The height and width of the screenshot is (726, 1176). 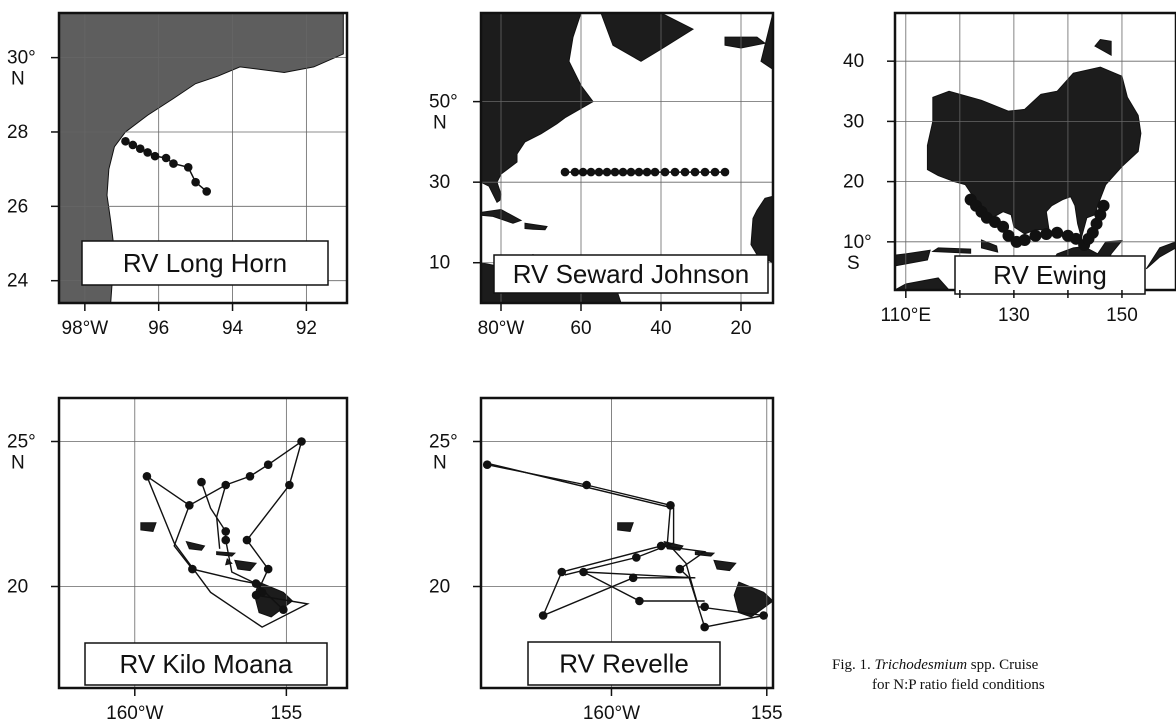 I want to click on y-tick-label: 40, so click(x=853, y=61).